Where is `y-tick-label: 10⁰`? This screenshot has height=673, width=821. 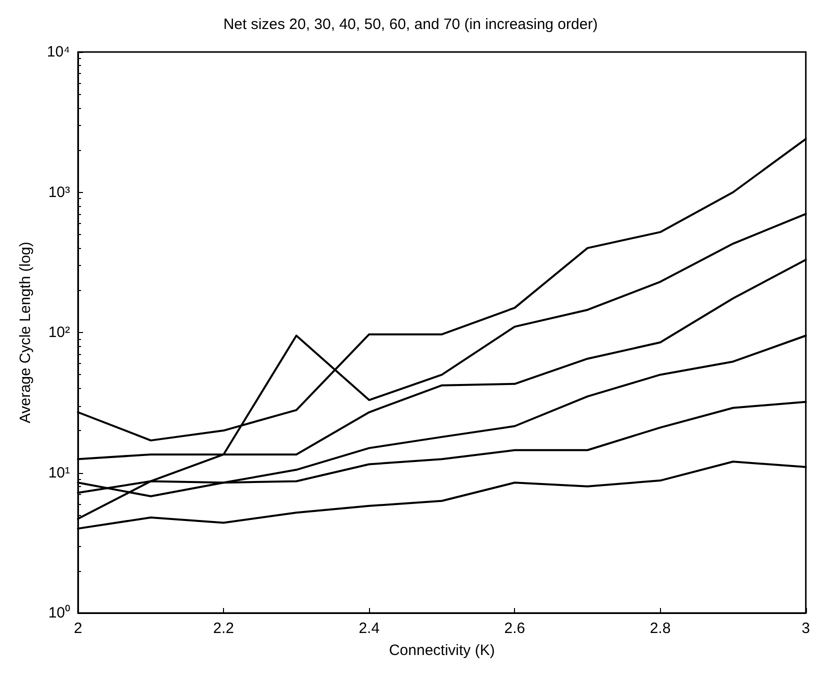
y-tick-label: 10⁰ is located at coordinates (59, 613).